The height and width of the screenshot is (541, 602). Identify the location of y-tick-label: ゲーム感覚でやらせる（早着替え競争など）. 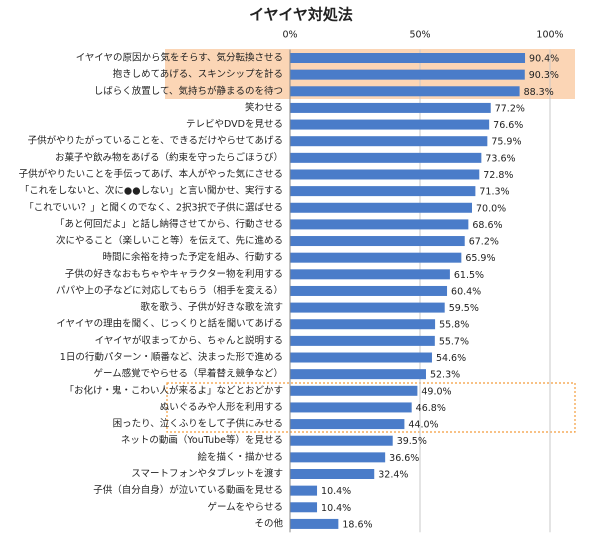
(188, 374).